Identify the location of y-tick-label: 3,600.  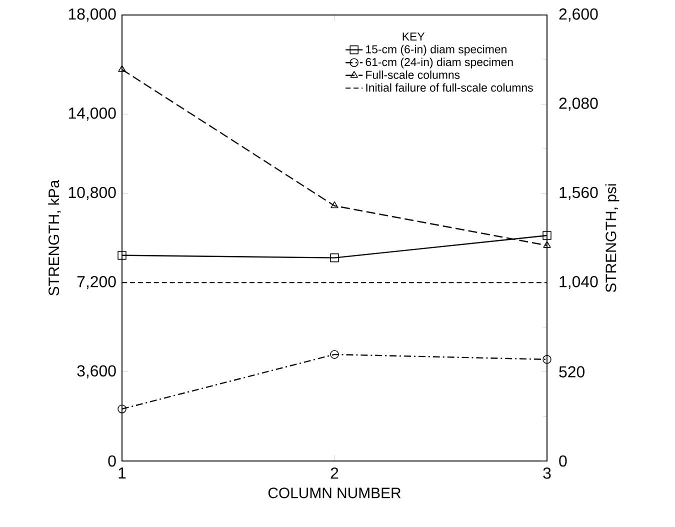
(96, 371).